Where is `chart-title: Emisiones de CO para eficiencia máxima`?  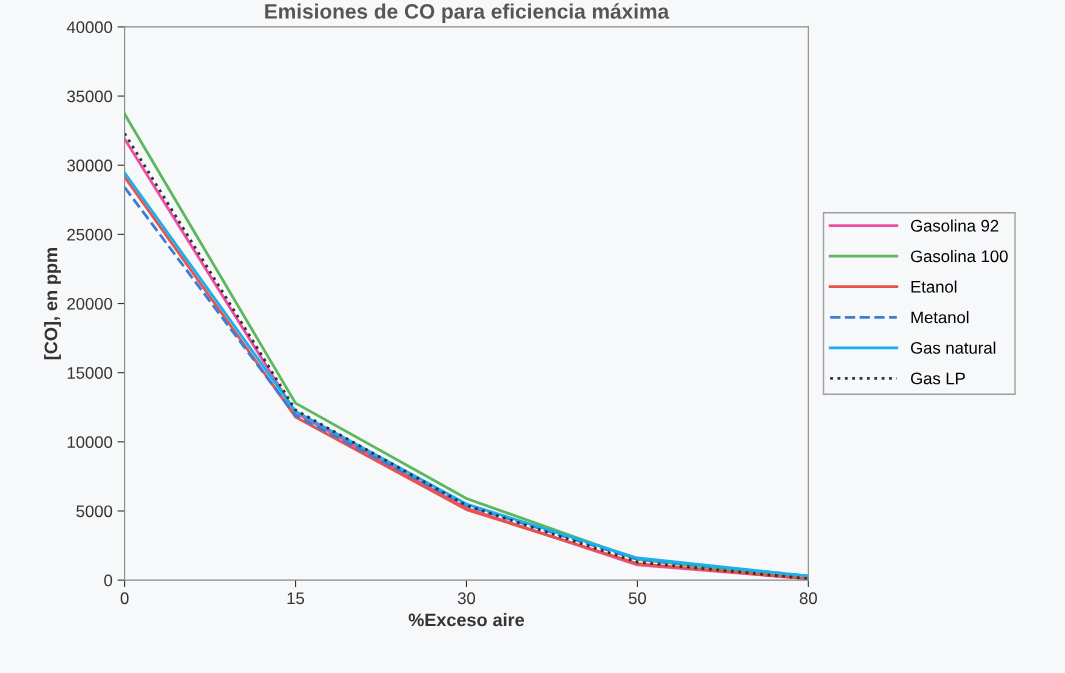
chart-title: Emisiones de CO para eficiencia máxima is located at coordinates (467, 13).